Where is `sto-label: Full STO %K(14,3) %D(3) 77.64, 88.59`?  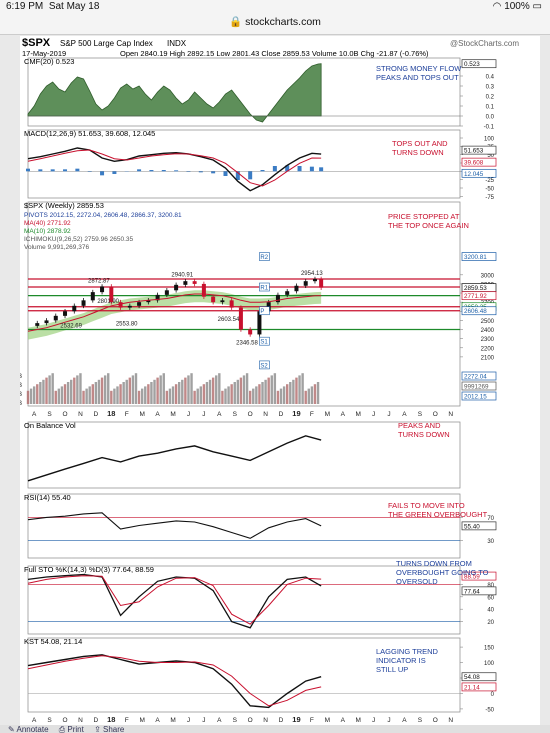 sto-label: Full STO %K(14,3) %D(3) 77.64, 88.59 is located at coordinates (89, 569).